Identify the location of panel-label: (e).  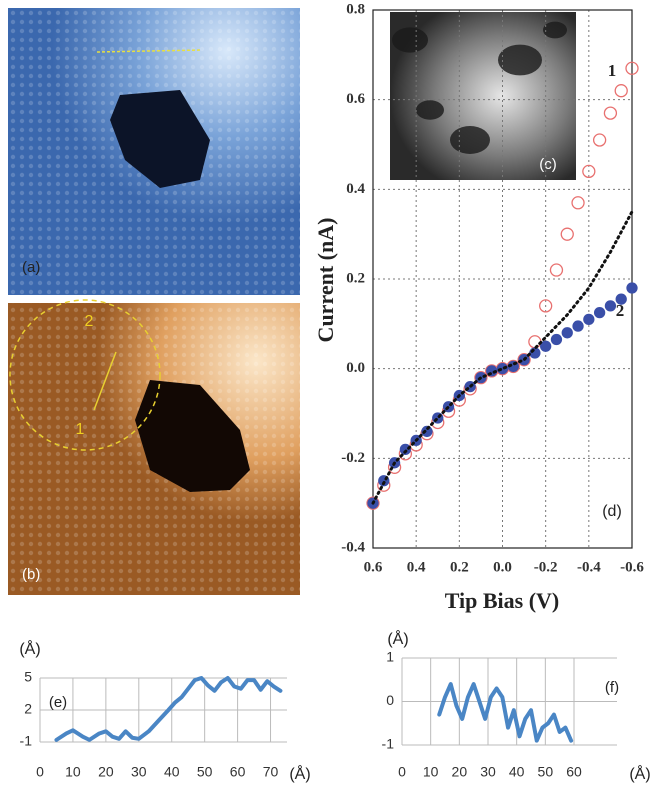
(58, 702).